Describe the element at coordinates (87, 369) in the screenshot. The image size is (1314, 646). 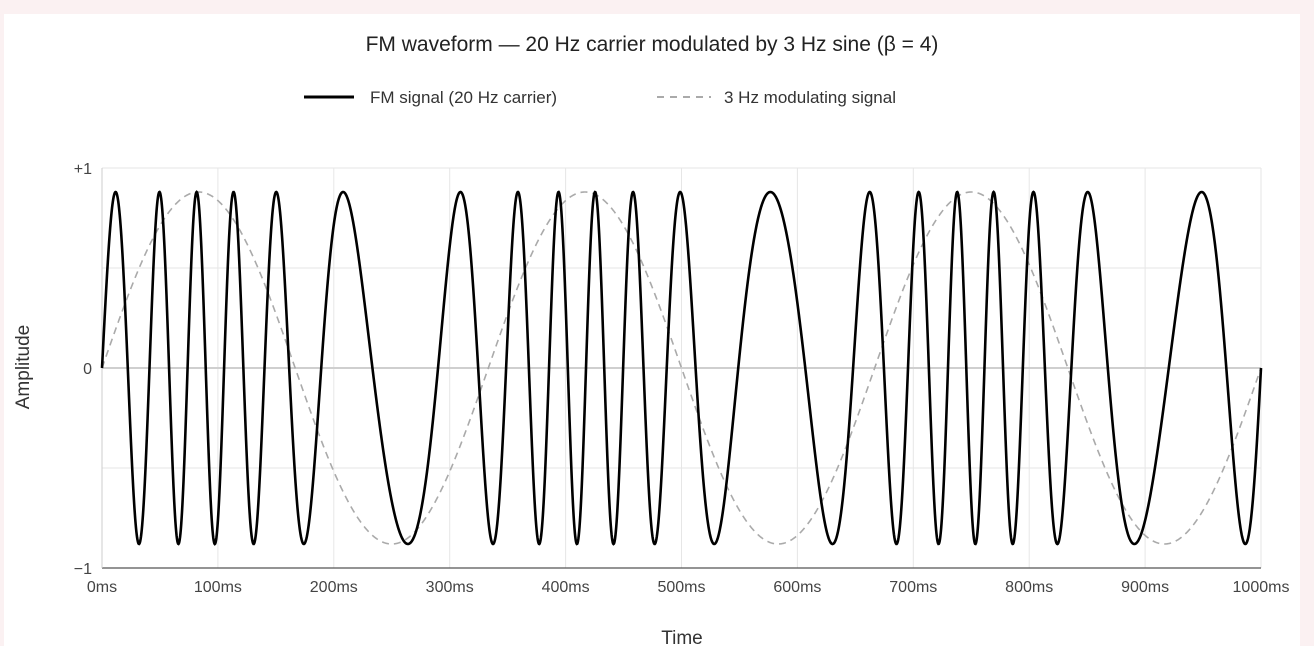
I see `y-tick-label: 0` at that location.